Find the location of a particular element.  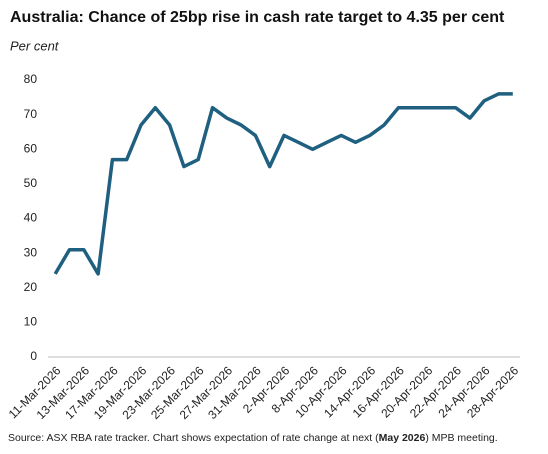

y-tick-label: 70 is located at coordinates (31, 114).